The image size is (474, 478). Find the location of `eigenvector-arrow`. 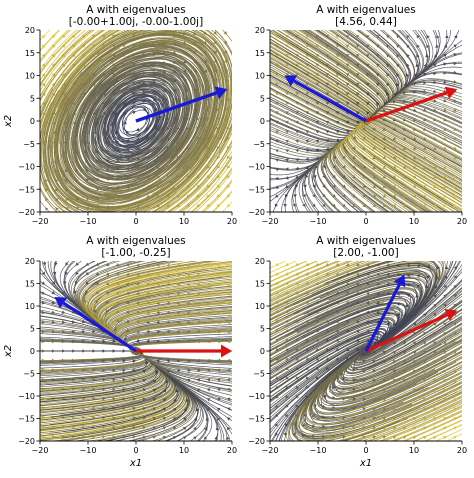

eigenvector-arrow is located at coordinates (406, 107).